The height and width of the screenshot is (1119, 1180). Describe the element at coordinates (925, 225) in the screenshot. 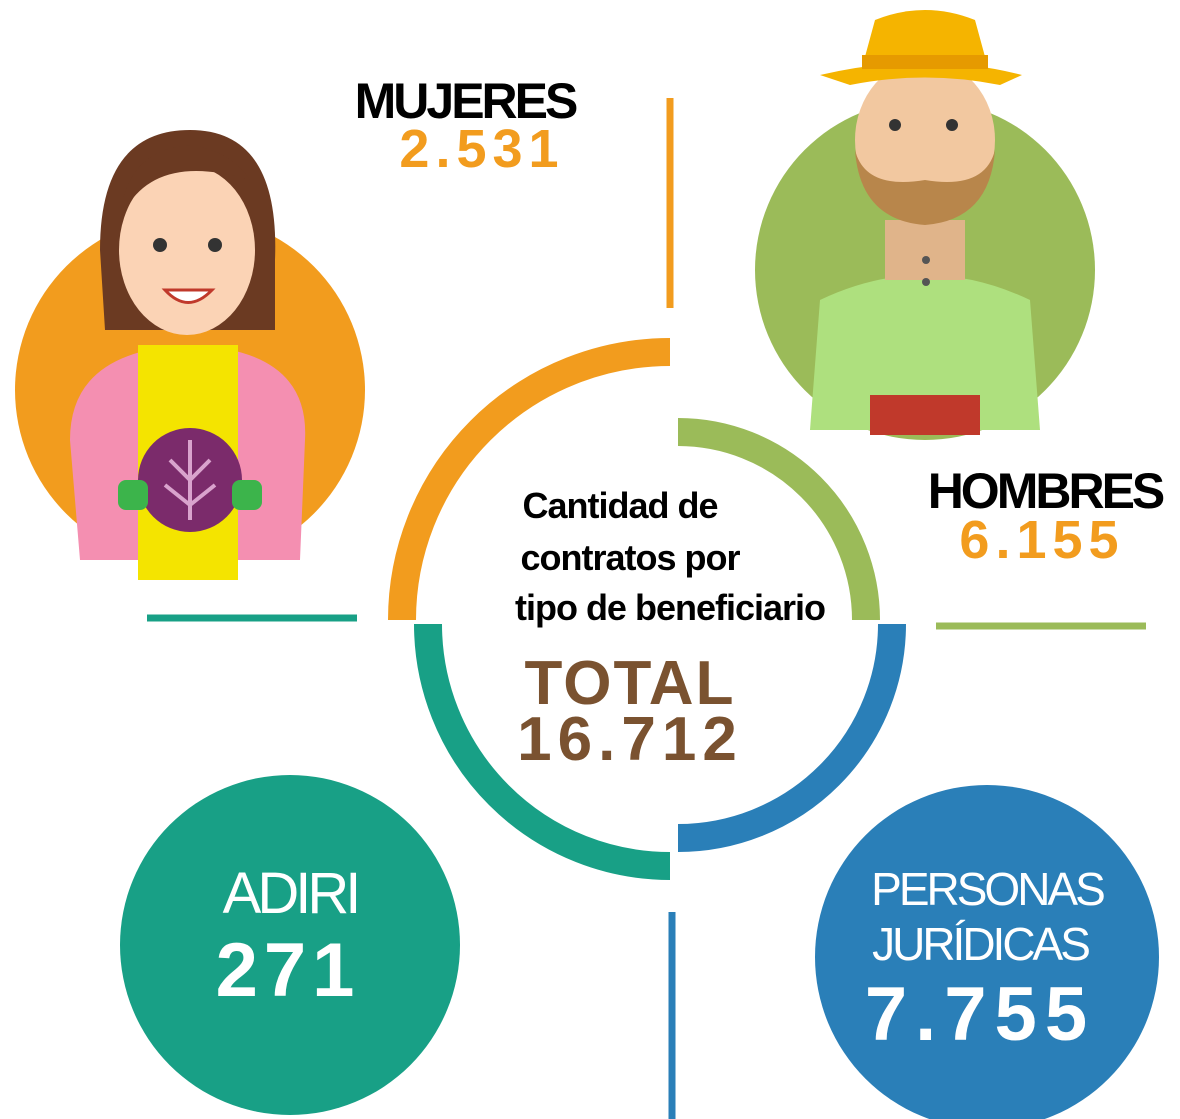

I see `man-illustration` at that location.